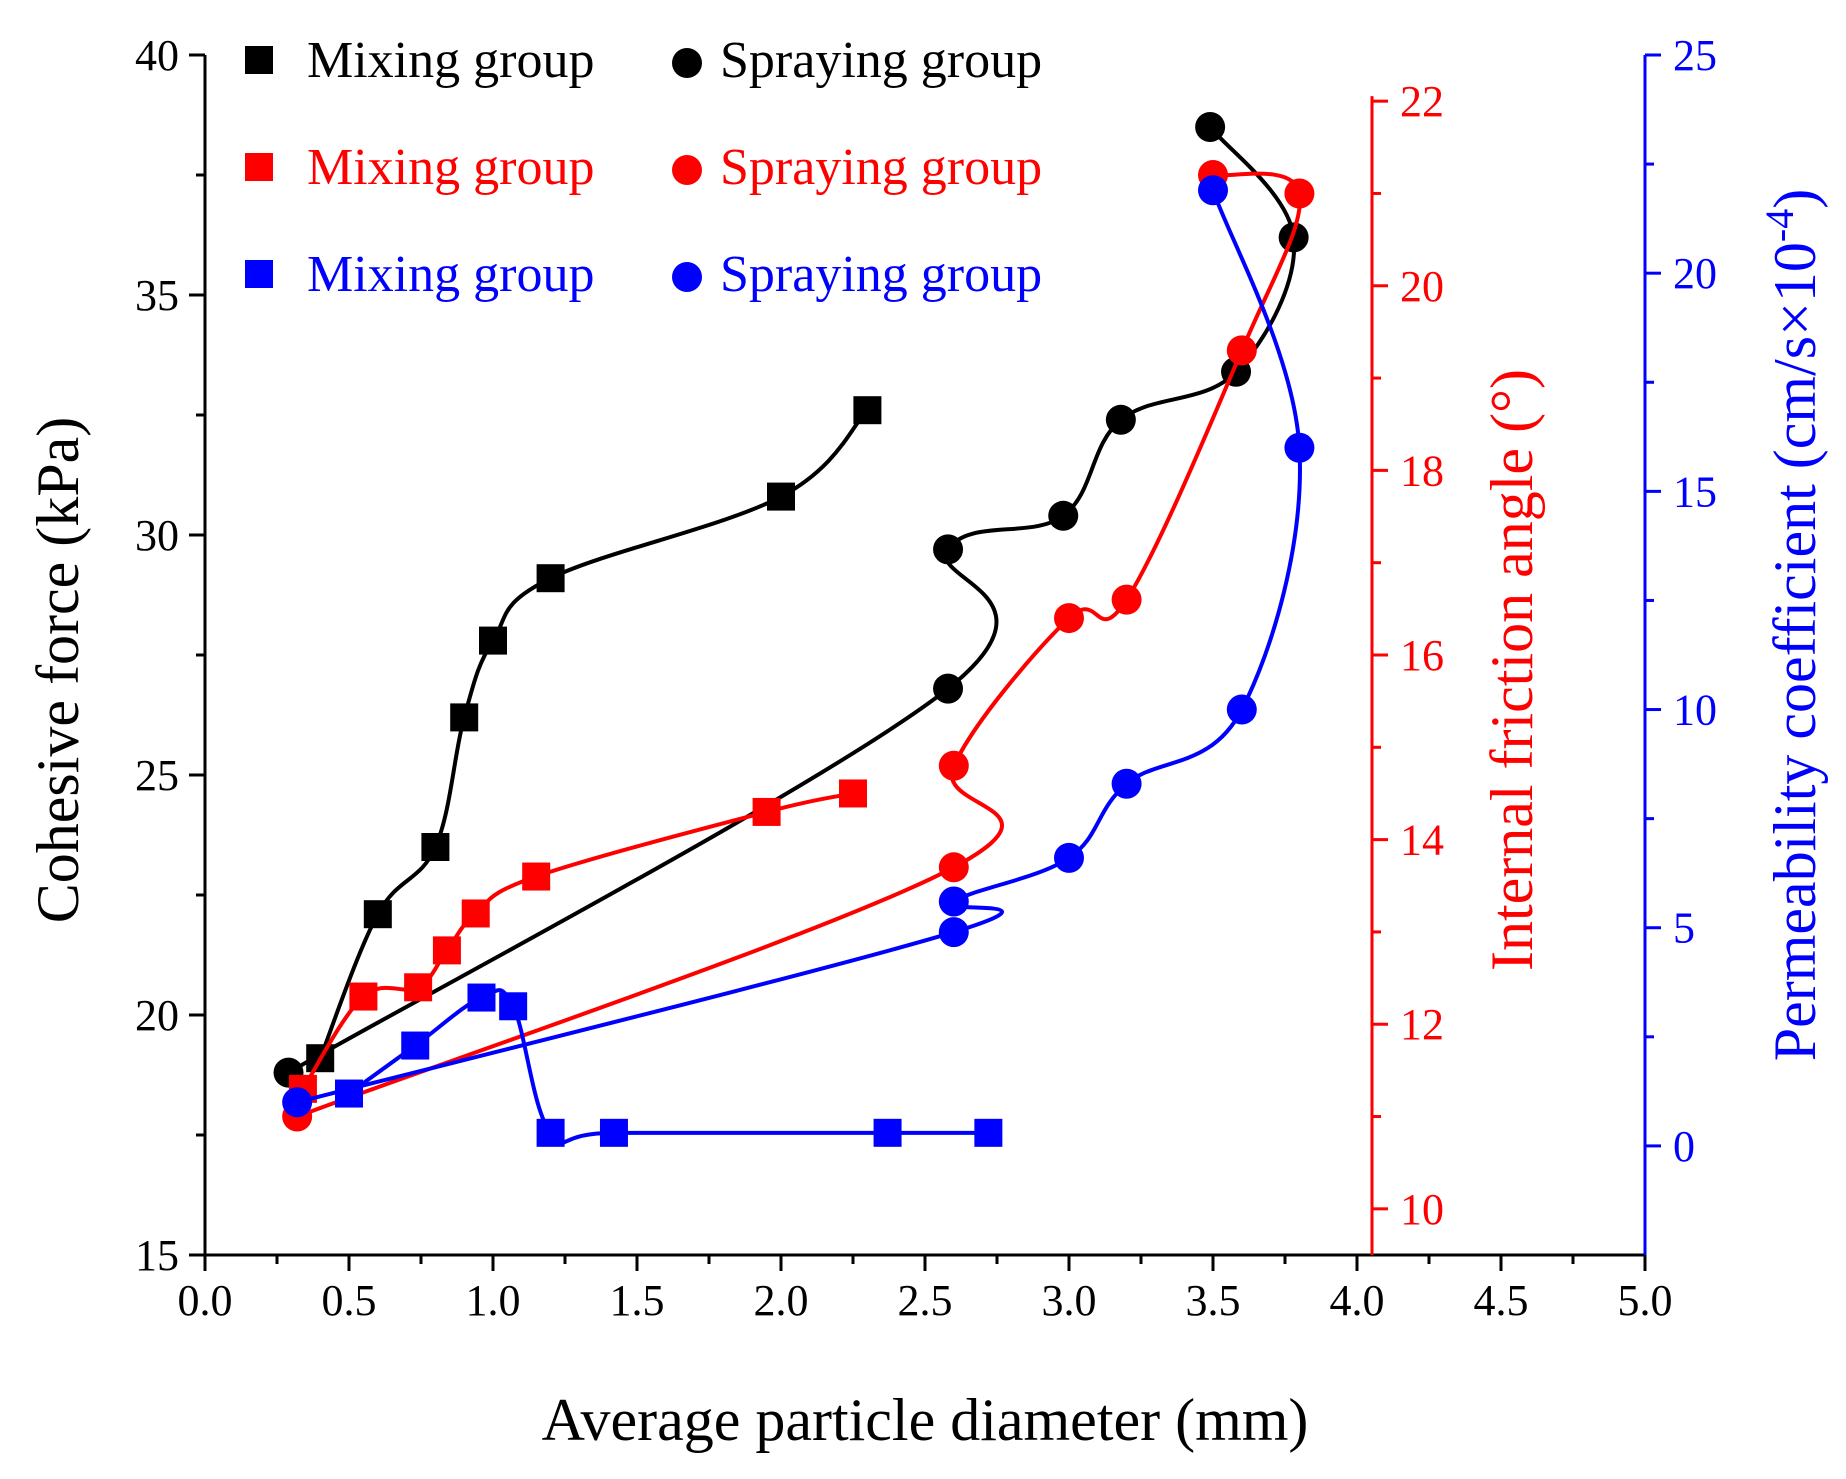 The height and width of the screenshot is (1479, 1846). What do you see at coordinates (781, 1300) in the screenshot?
I see `x-tick-label: 2.0` at bounding box center [781, 1300].